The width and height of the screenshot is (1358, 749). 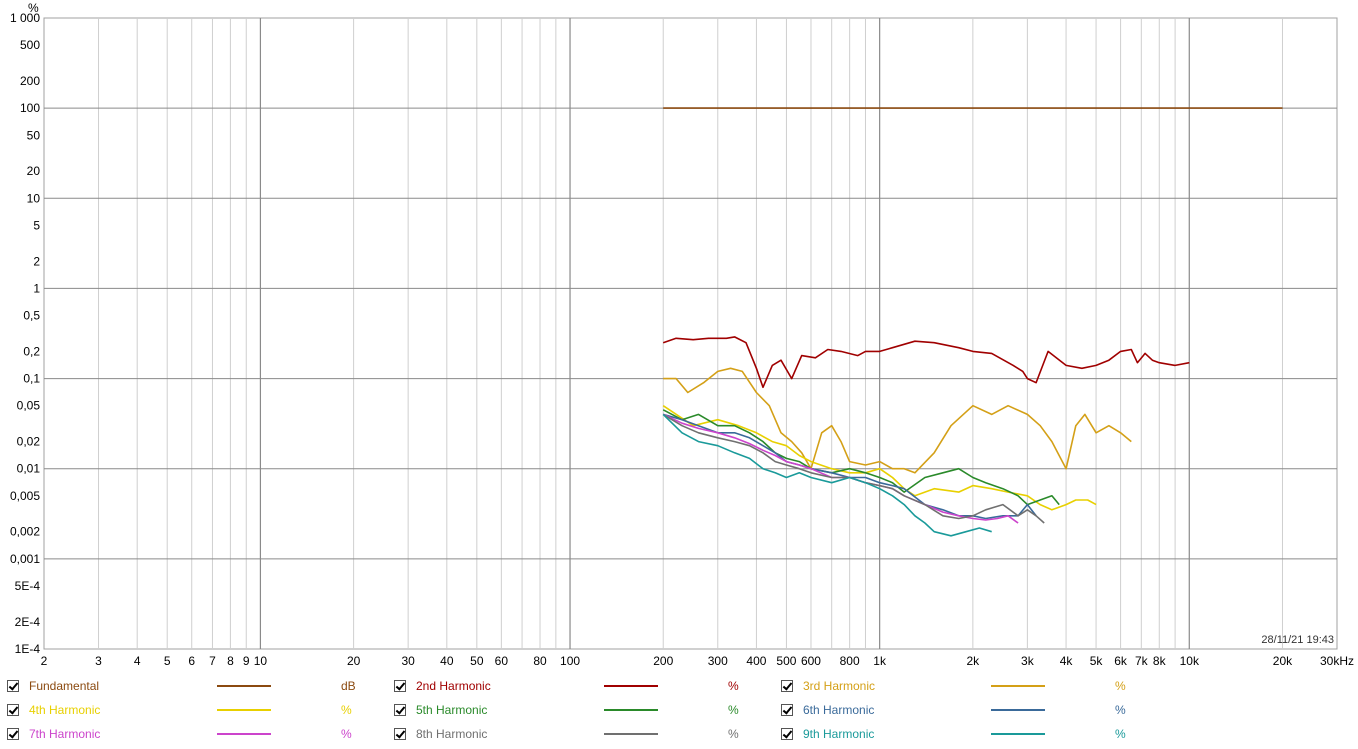 What do you see at coordinates (29, 406) in the screenshot?
I see `y-tick-label: 0,05` at bounding box center [29, 406].